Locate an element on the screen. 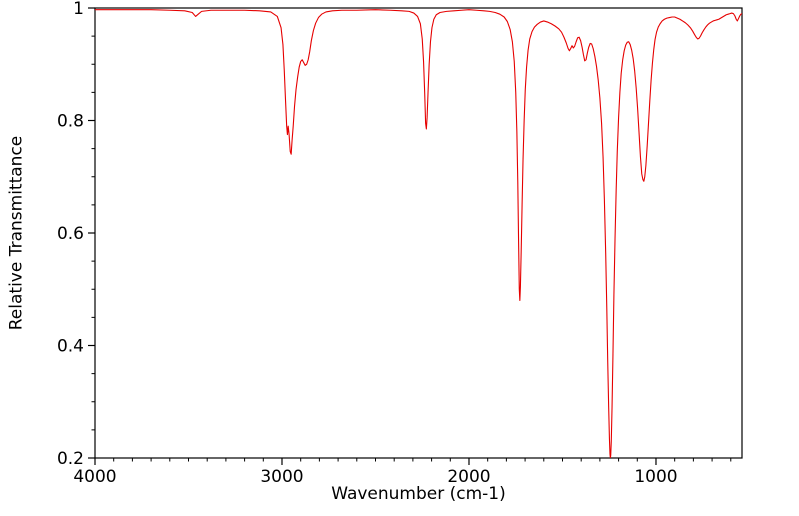 The height and width of the screenshot is (516, 799). y-tick-label: 0.2 is located at coordinates (70, 459).